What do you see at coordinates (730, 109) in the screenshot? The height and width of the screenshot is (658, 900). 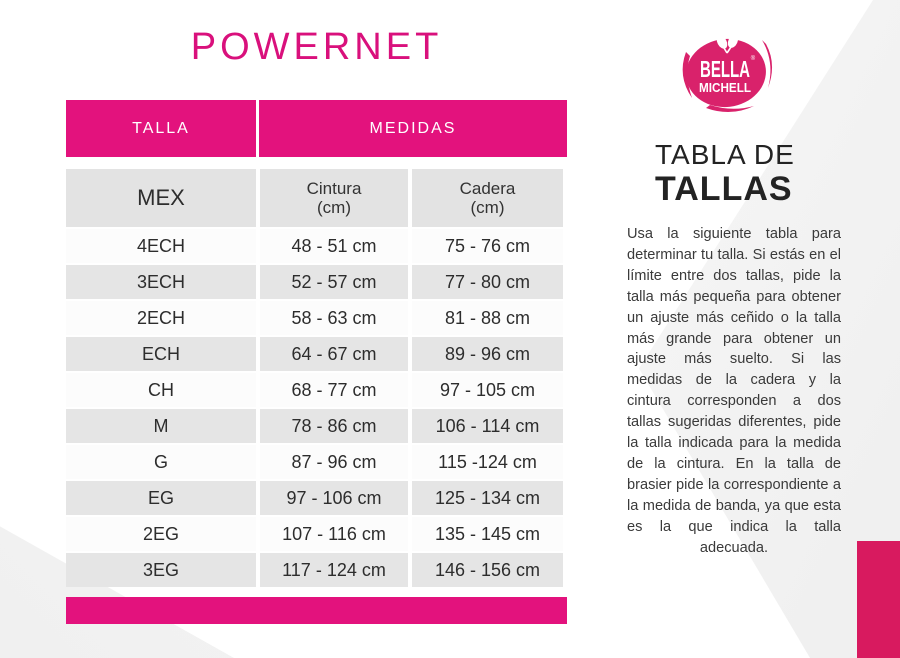 I see `logo-swirl-bottom` at bounding box center [730, 109].